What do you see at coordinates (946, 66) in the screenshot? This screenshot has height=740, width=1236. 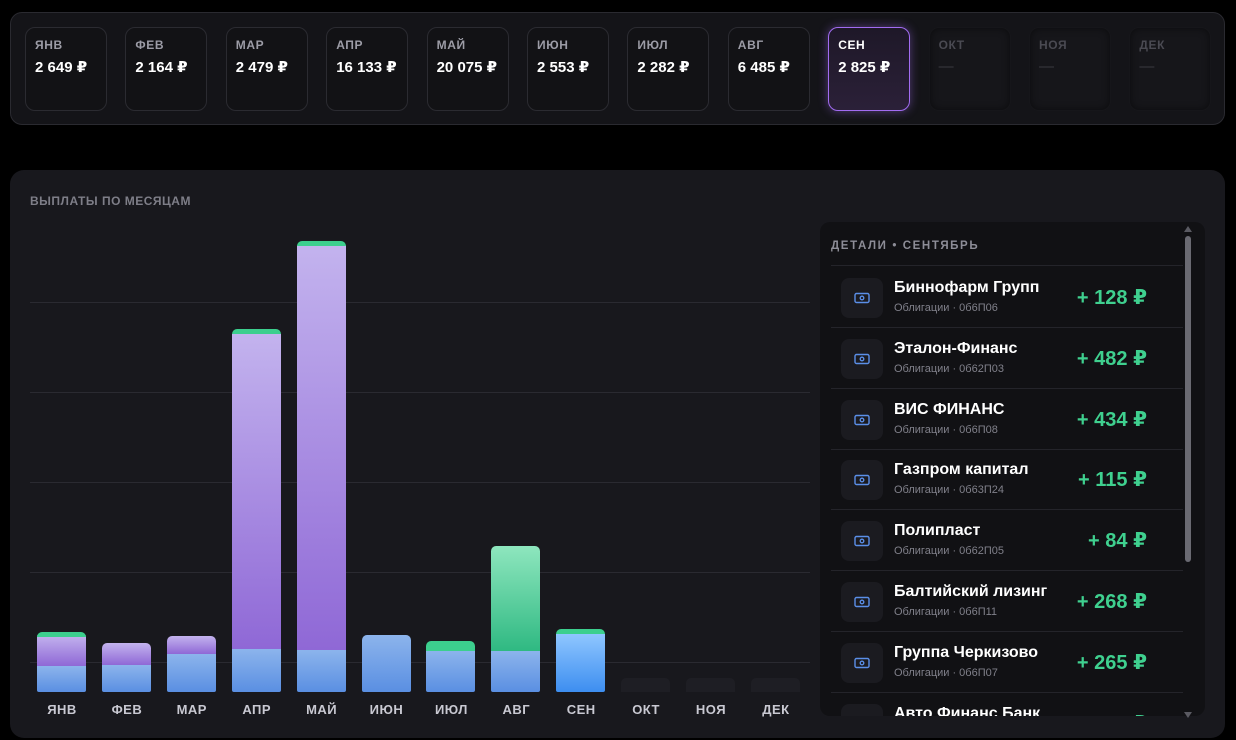 I see `month-amount: —` at bounding box center [946, 66].